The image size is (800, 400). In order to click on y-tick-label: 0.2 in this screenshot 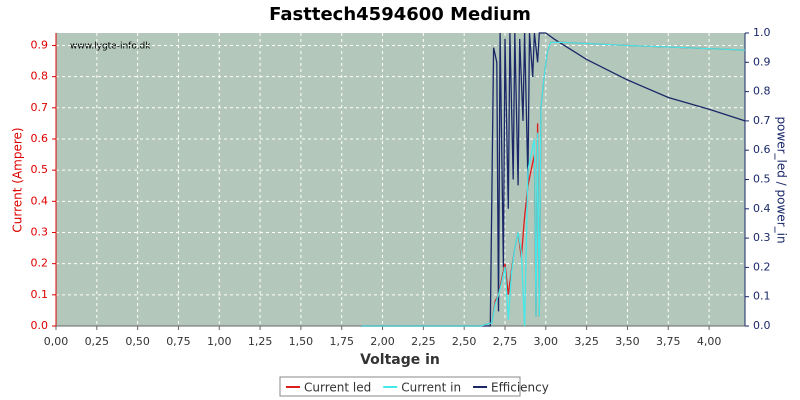, I will do `click(40, 263)`.